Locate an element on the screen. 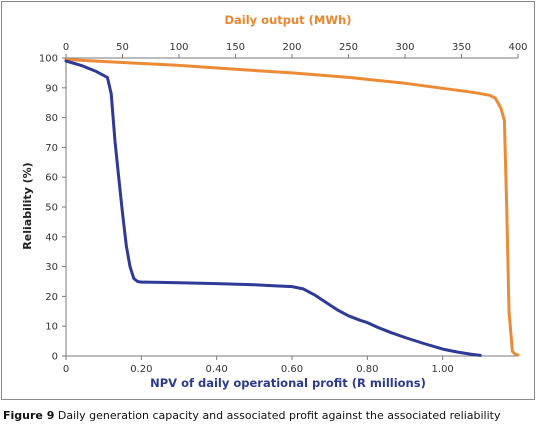 The width and height of the screenshot is (537, 434). top-axis-title: Daily output (MWh) is located at coordinates (287, 20).